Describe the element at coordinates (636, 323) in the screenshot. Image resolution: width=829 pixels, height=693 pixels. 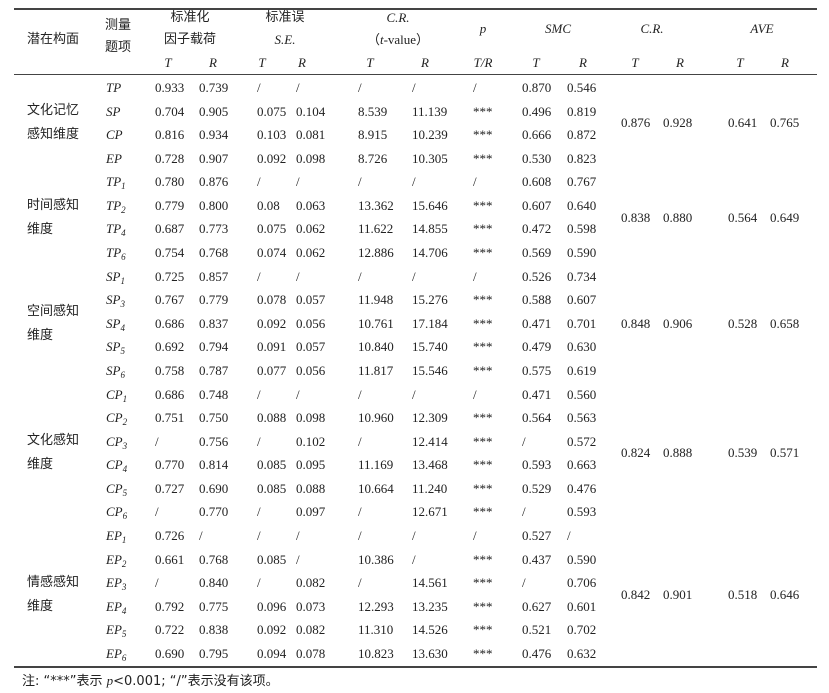
I see `cr-value: 0.848` at that location.